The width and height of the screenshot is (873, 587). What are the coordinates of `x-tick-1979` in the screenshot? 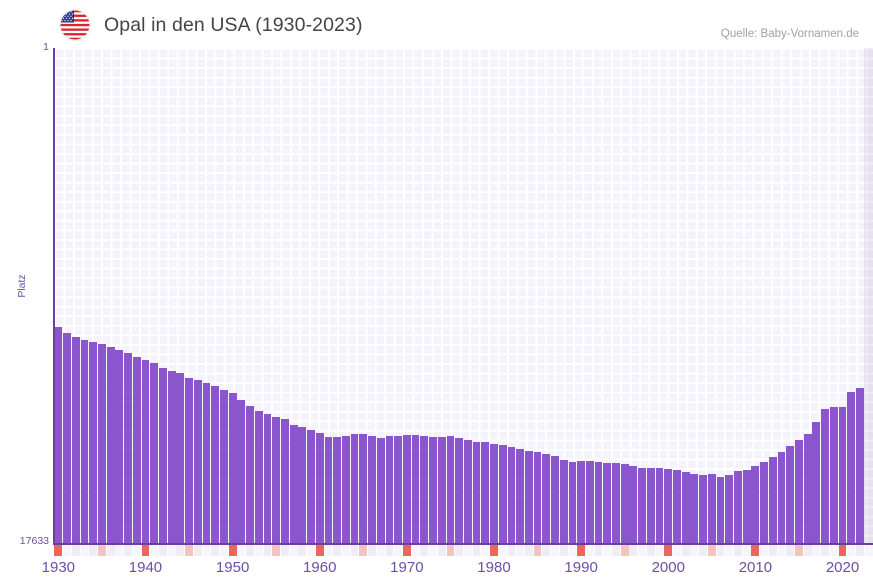 It's located at (485, 550).